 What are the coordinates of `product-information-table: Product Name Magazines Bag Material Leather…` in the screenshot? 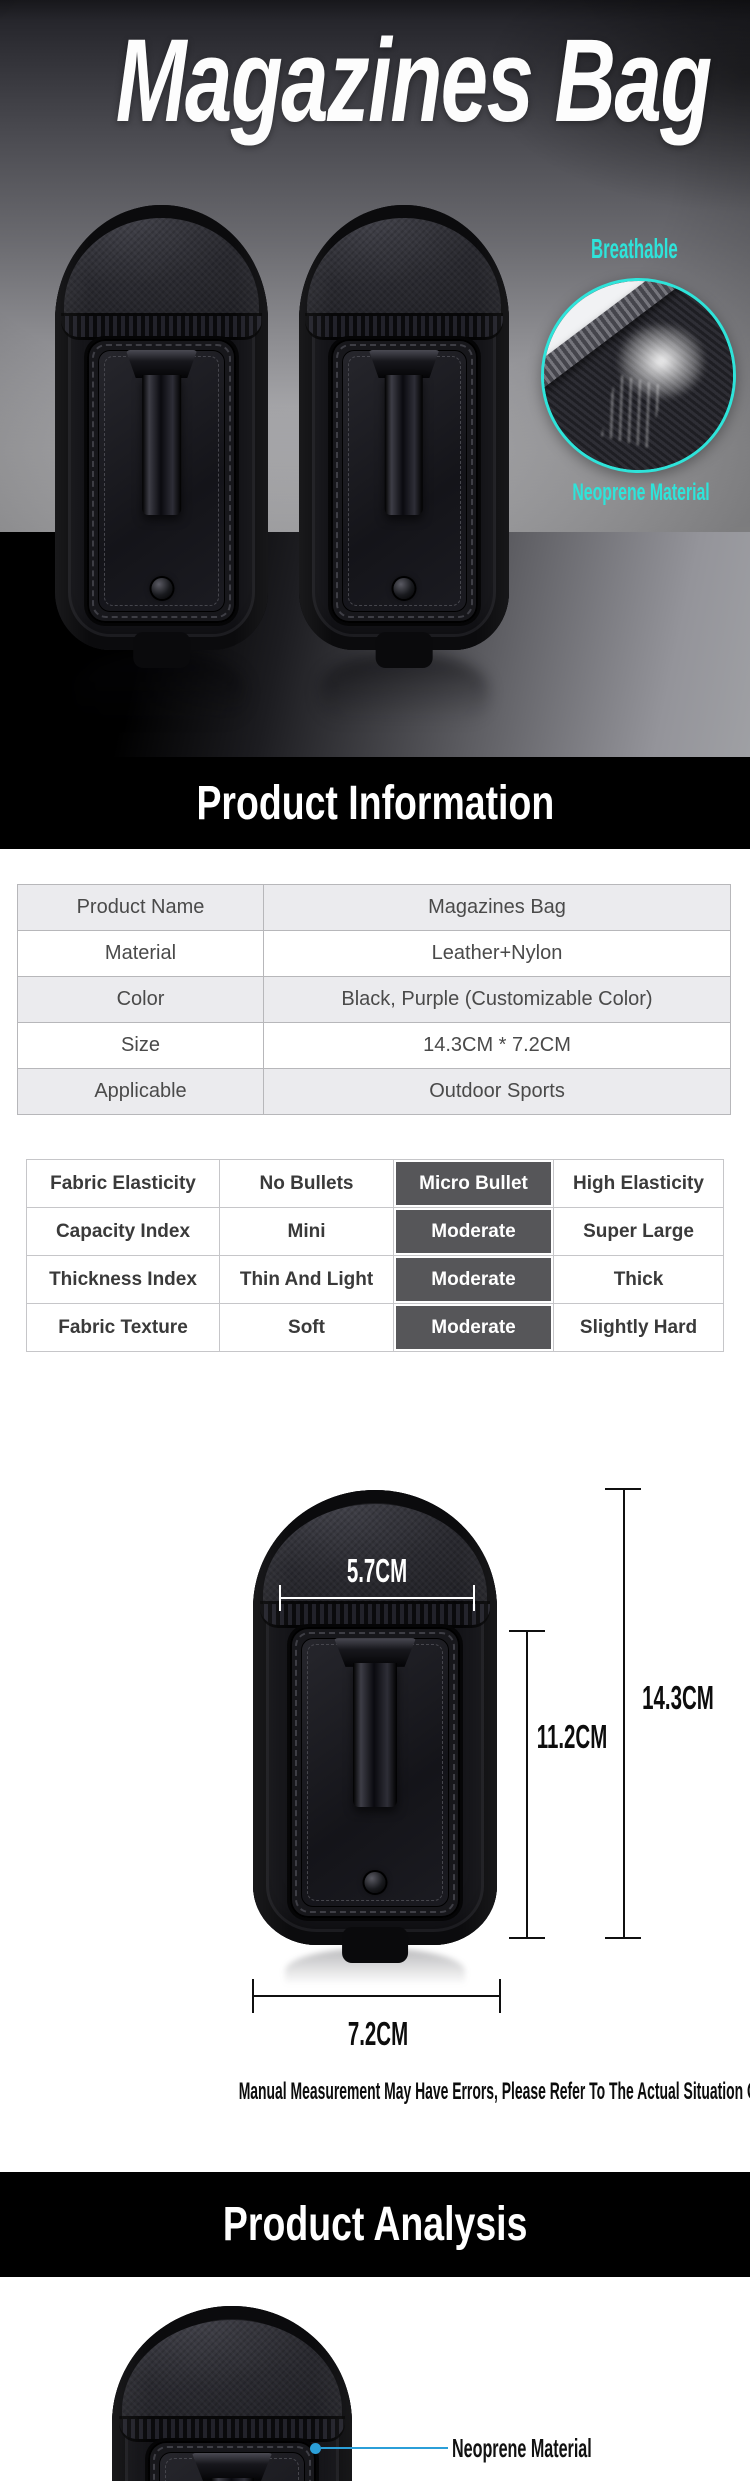 It's located at (374, 999).